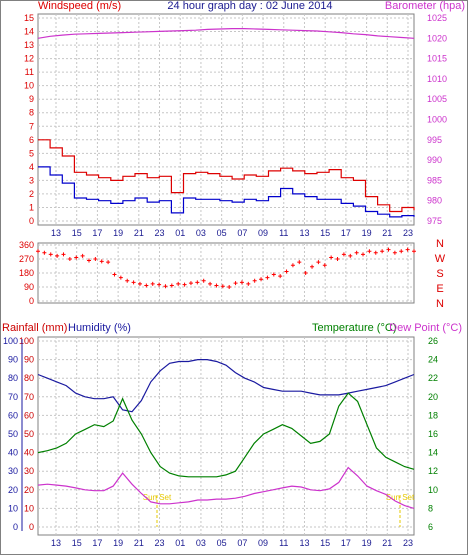 The height and width of the screenshot is (555, 468). Describe the element at coordinates (26, 341) in the screenshot. I see `rain-y-tick-label: 100` at that location.